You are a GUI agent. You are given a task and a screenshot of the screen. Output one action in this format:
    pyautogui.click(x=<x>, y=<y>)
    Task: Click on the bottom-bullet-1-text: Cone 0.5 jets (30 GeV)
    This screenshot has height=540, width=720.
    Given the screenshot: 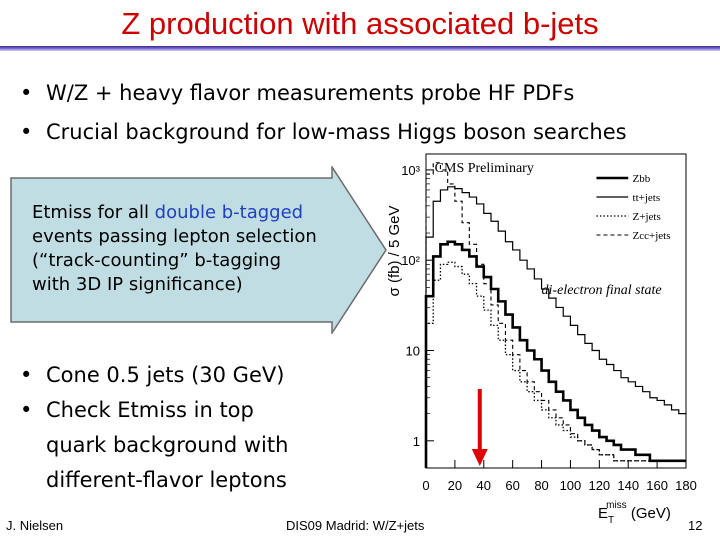 What is the action you would take?
    pyautogui.click(x=165, y=375)
    